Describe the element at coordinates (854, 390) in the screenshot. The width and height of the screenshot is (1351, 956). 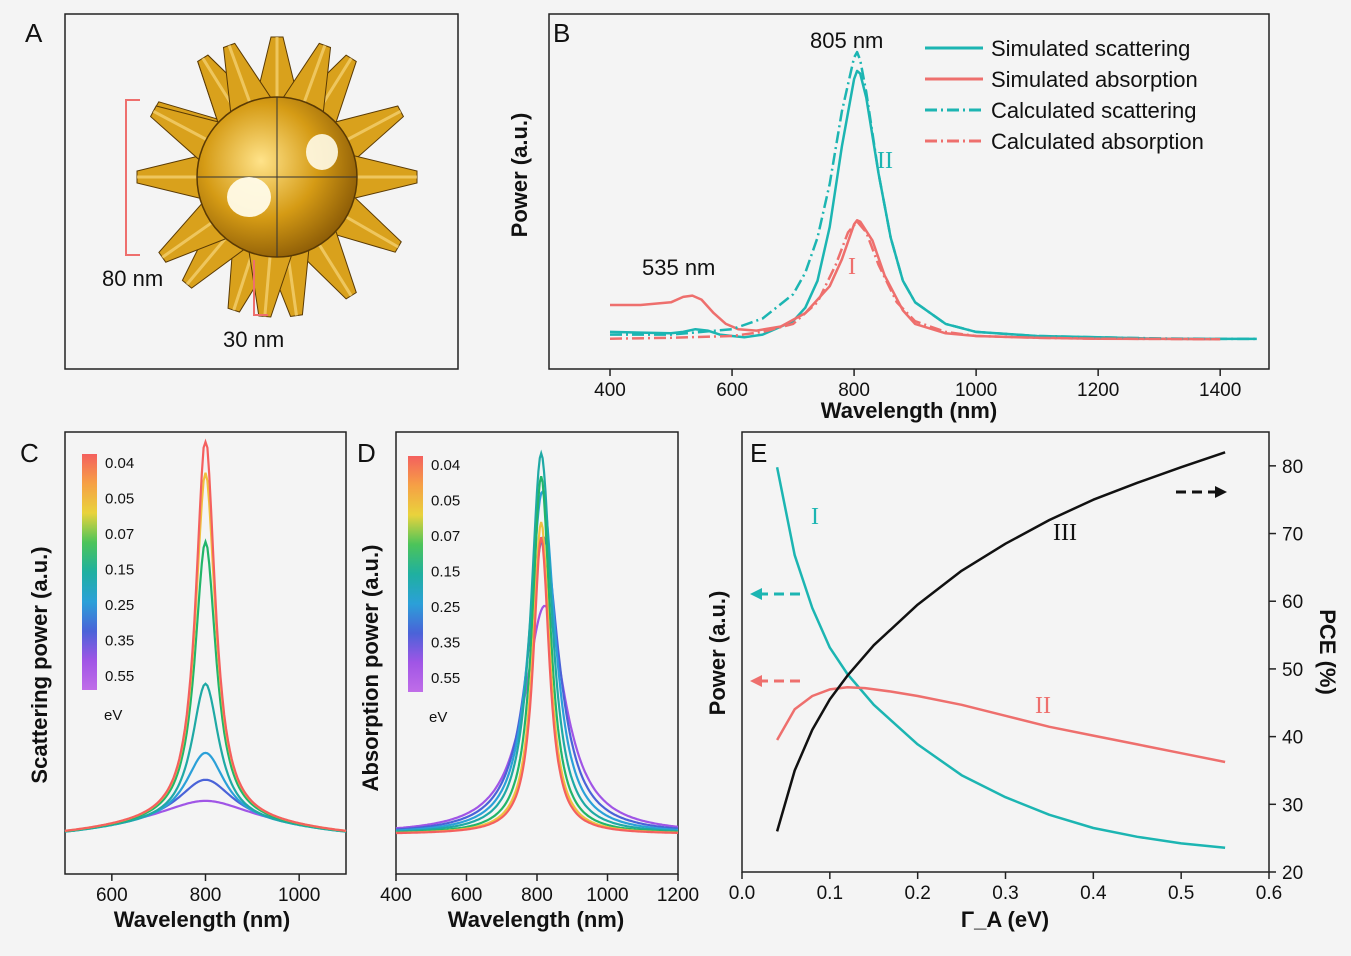
I see `panel-b-x-tick-label: 800` at that location.